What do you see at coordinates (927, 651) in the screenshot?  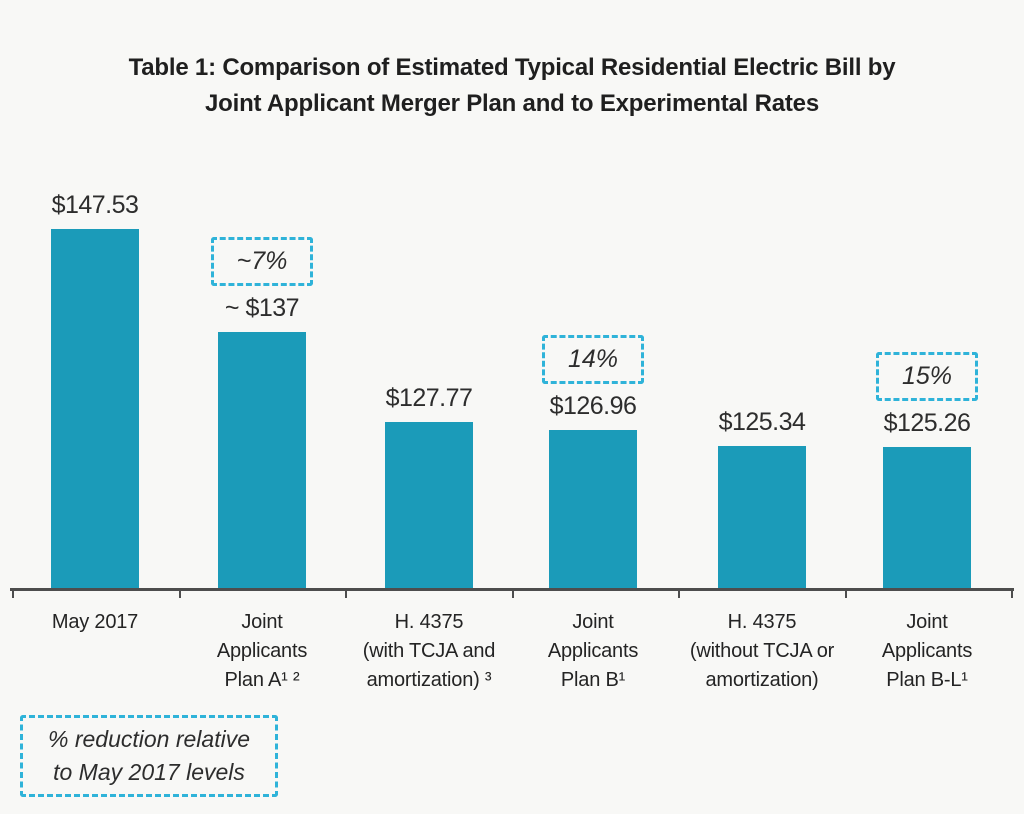 I see `category-label: Joint Applicants Plan B-L¹` at bounding box center [927, 651].